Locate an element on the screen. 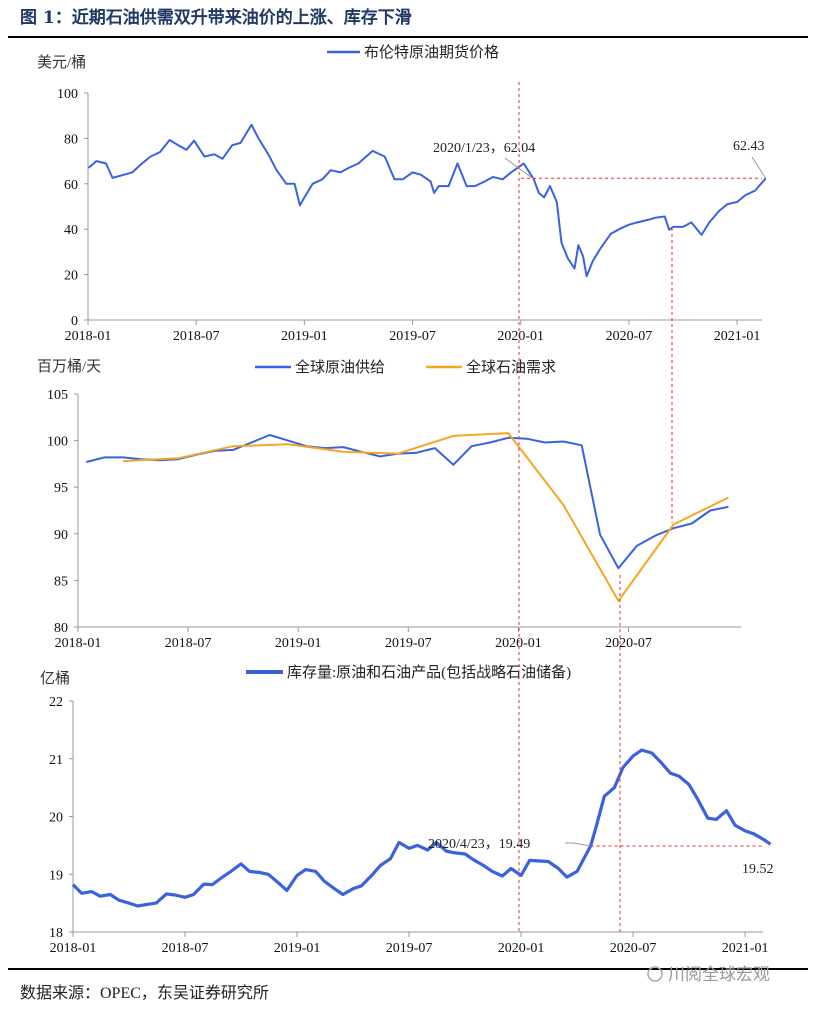 The image size is (818, 1010). annotation-label: 62.43 is located at coordinates (749, 146).